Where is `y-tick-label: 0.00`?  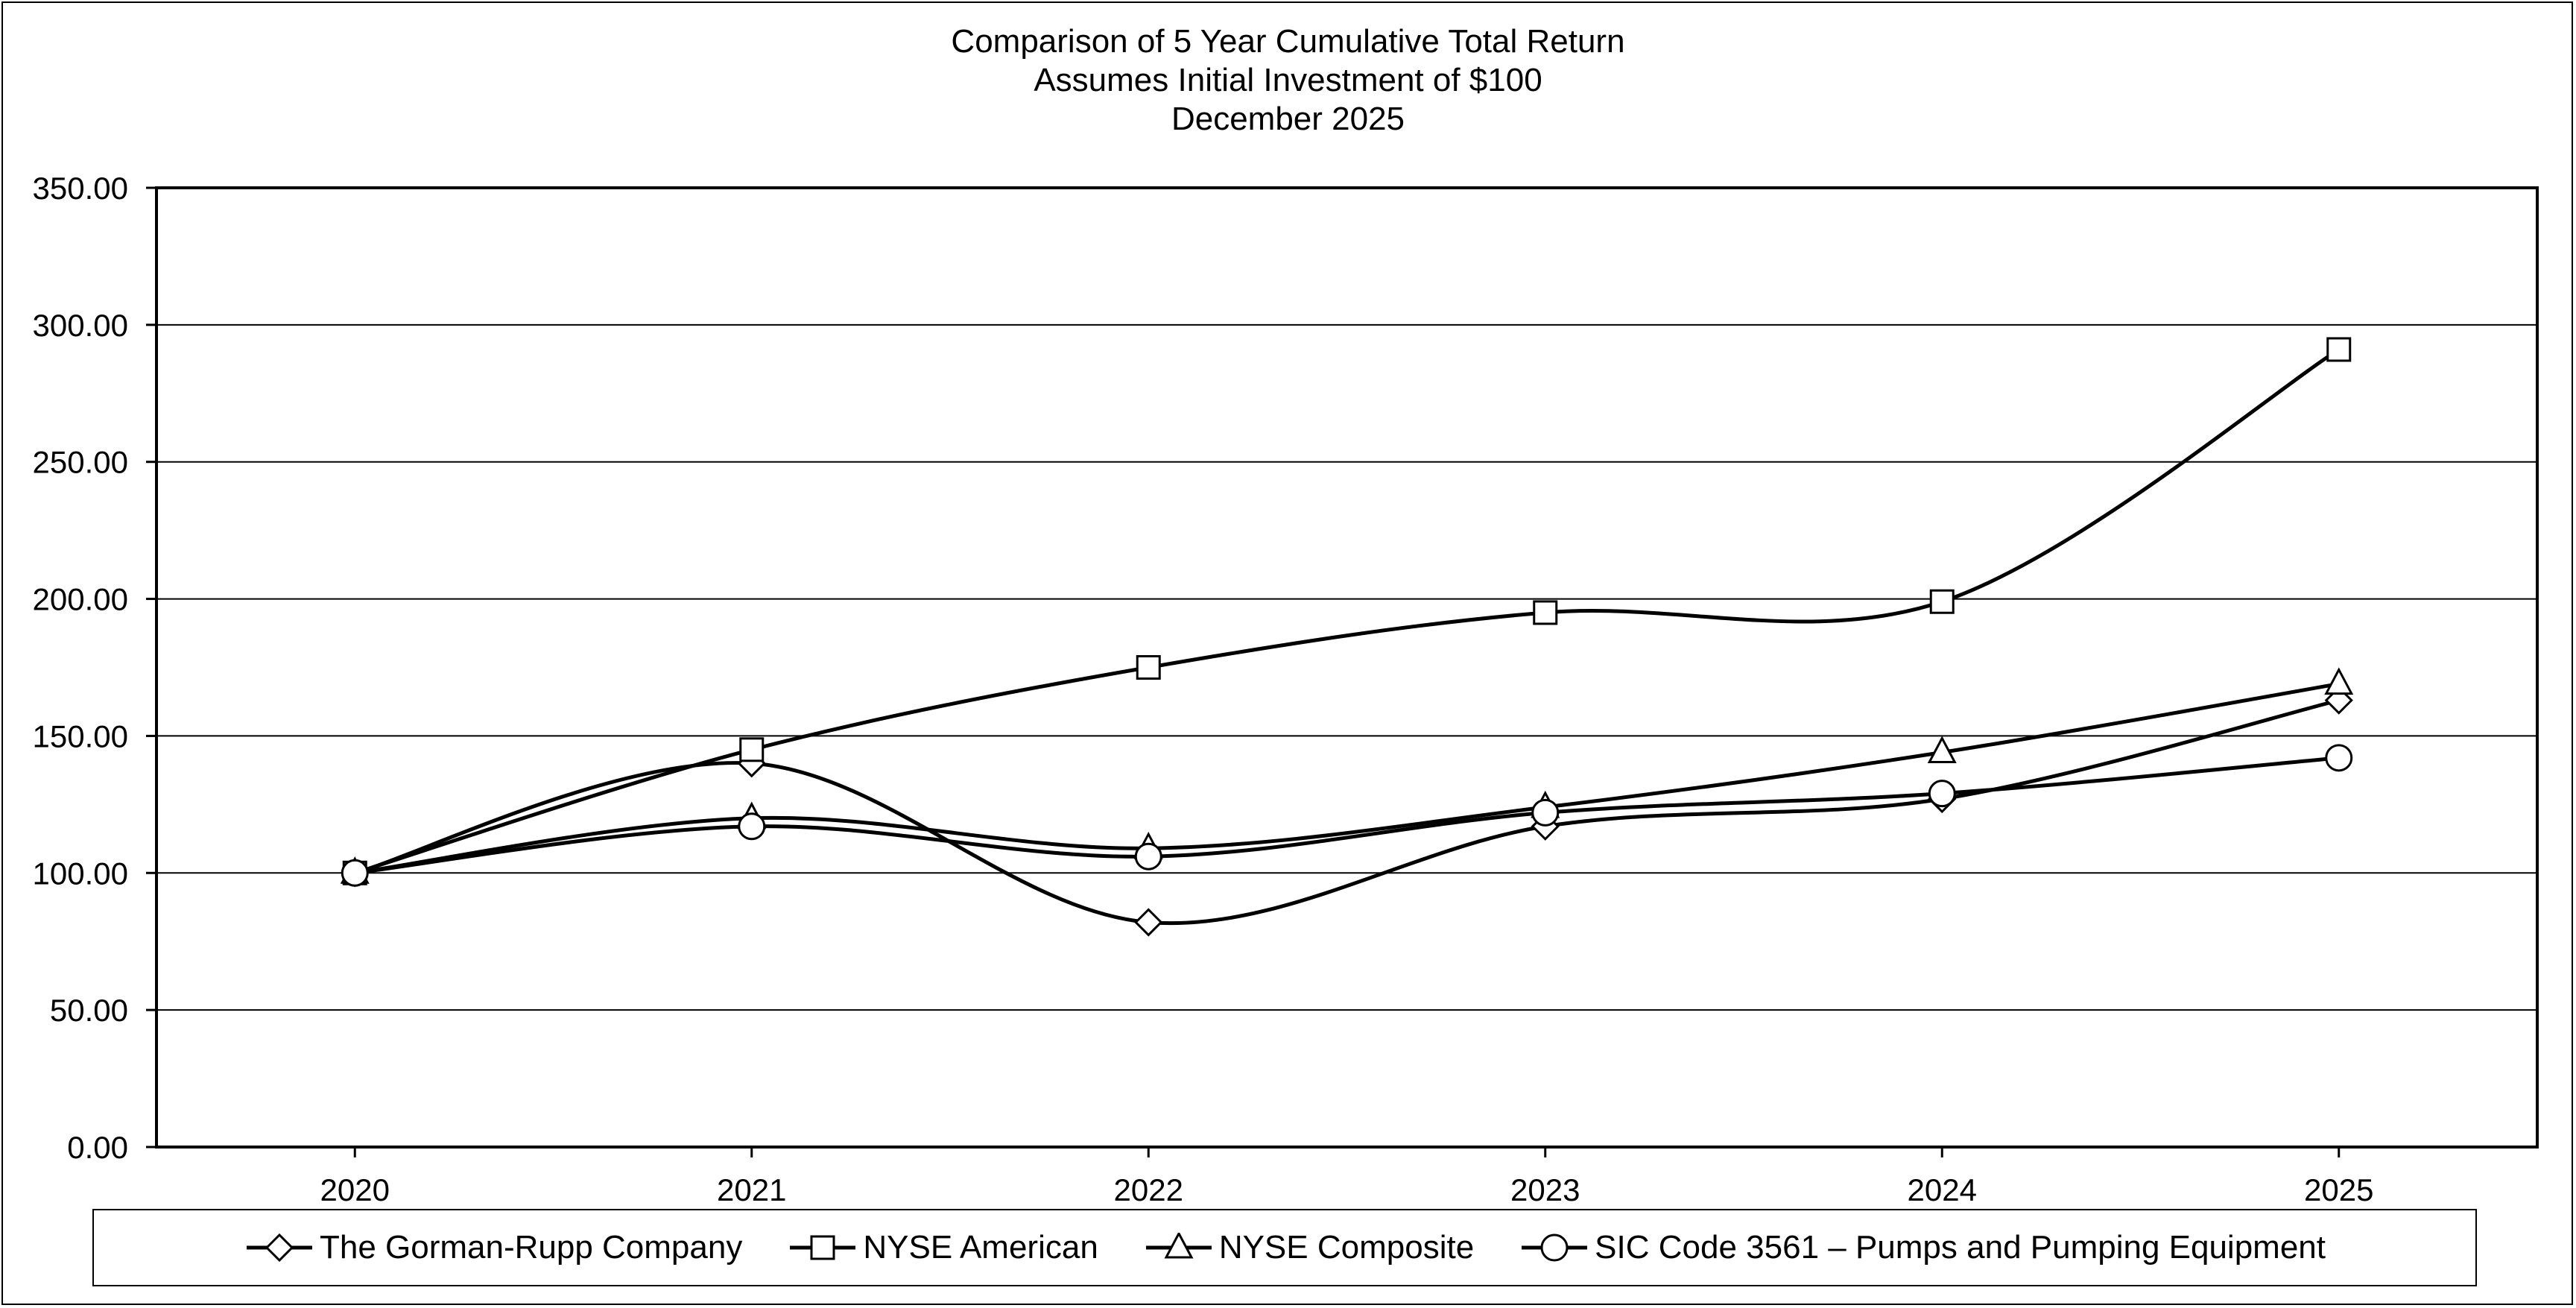
y-tick-label: 0.00 is located at coordinates (97, 1147).